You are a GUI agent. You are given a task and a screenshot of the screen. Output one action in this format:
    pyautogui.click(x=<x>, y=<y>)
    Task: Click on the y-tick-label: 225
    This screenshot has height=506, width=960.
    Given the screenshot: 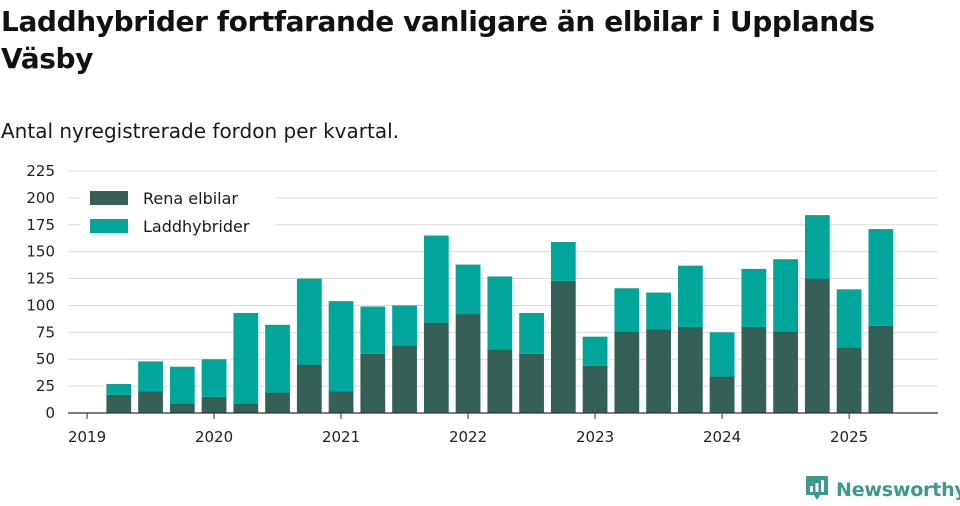 What is the action you would take?
    pyautogui.click(x=40, y=171)
    